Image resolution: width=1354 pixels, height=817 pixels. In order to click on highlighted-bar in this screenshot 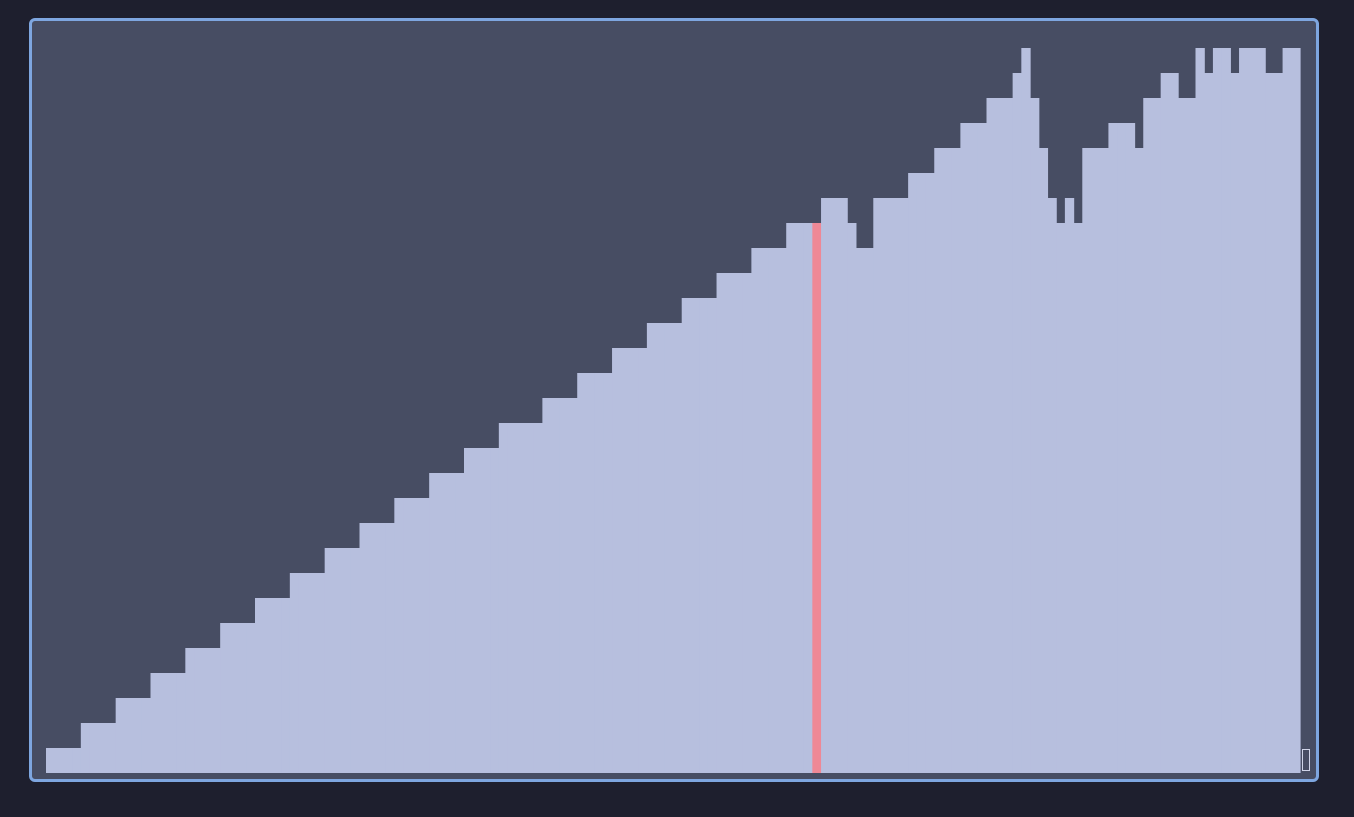, I will do `click(817, 498)`.